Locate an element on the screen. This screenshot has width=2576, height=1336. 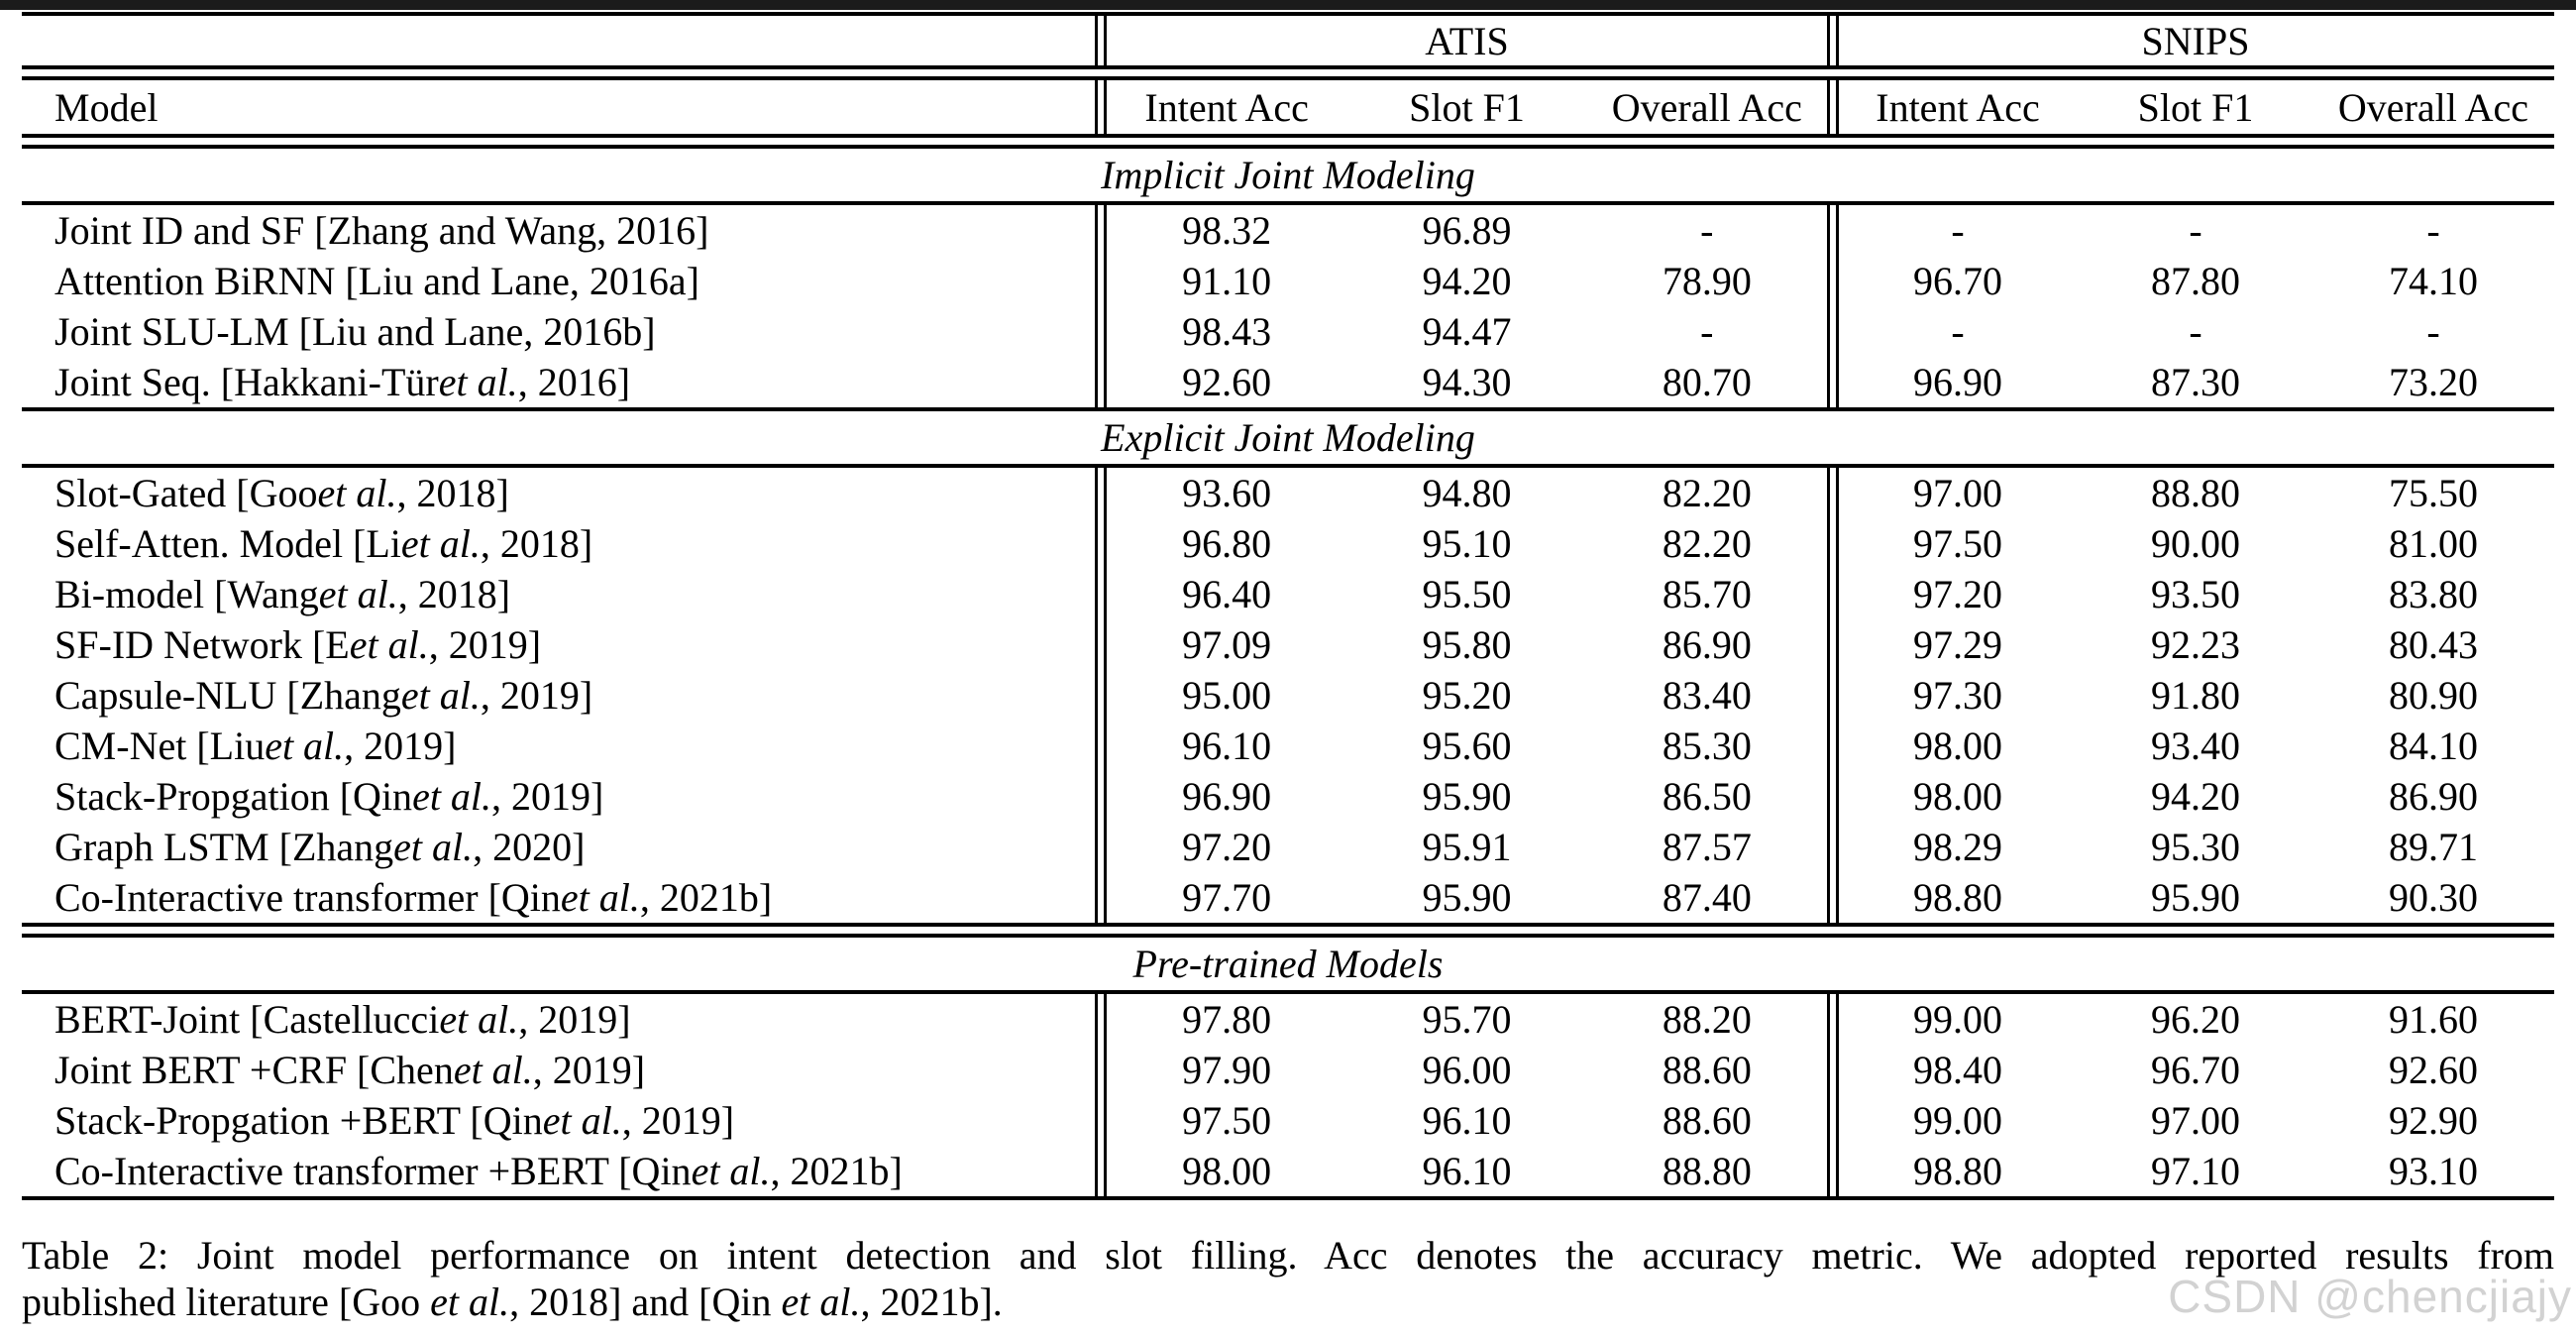
value-cell: 97.00 is located at coordinates (1957, 493).